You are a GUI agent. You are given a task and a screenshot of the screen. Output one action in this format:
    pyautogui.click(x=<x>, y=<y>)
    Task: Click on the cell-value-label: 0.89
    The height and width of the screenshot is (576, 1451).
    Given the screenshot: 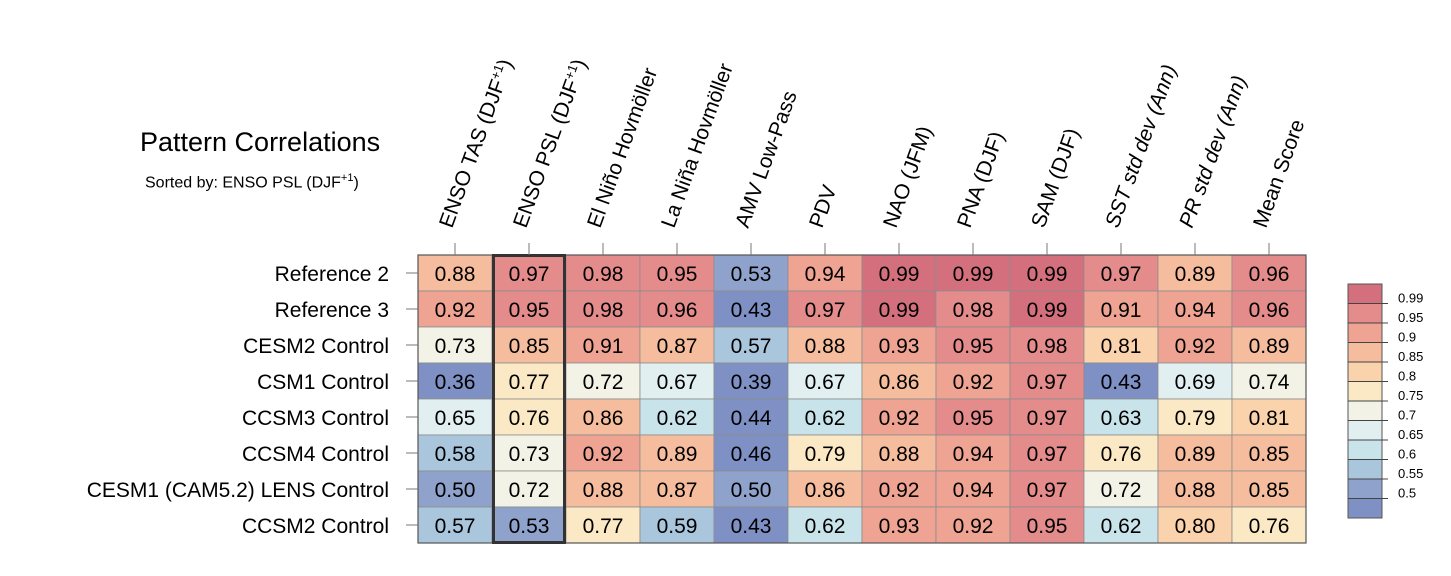 What is the action you would take?
    pyautogui.click(x=1269, y=346)
    